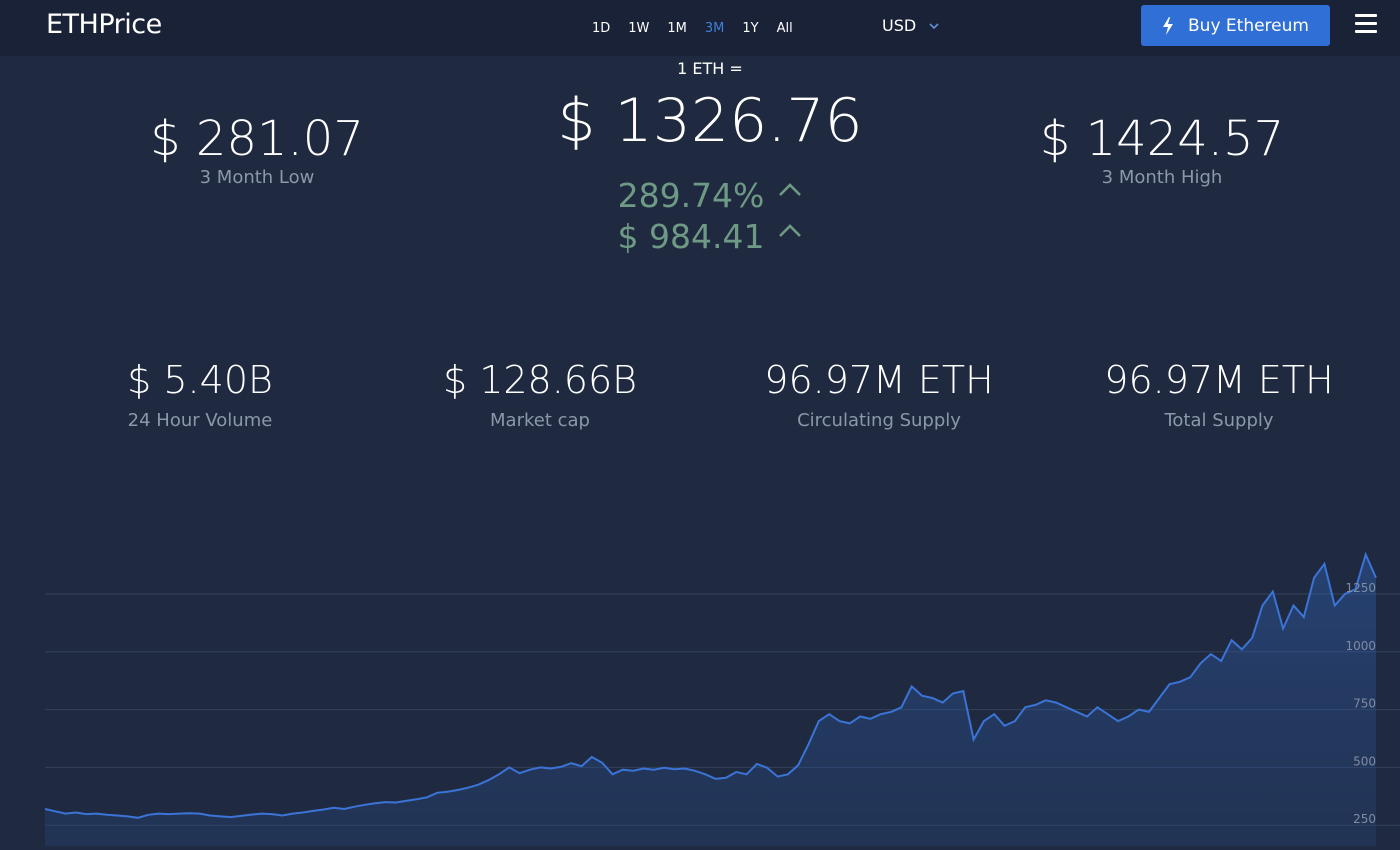 Image resolution: width=1400 pixels, height=850 pixels. What do you see at coordinates (784, 28) in the screenshot?
I see `range-all: All` at bounding box center [784, 28].